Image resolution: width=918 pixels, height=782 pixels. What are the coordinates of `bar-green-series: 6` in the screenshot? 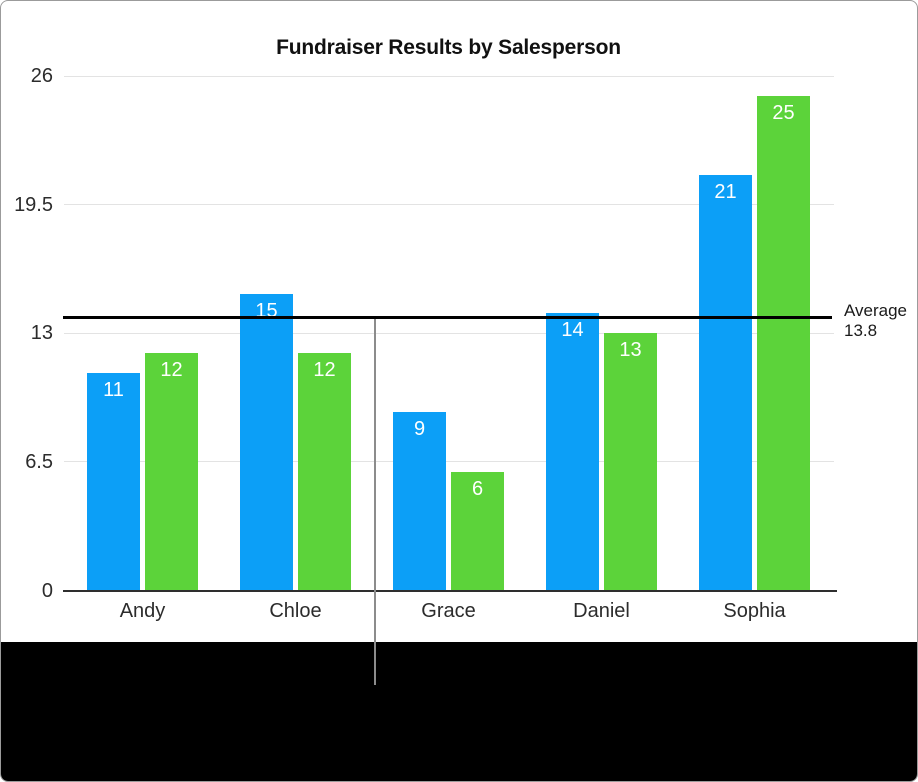 It's located at (477, 531).